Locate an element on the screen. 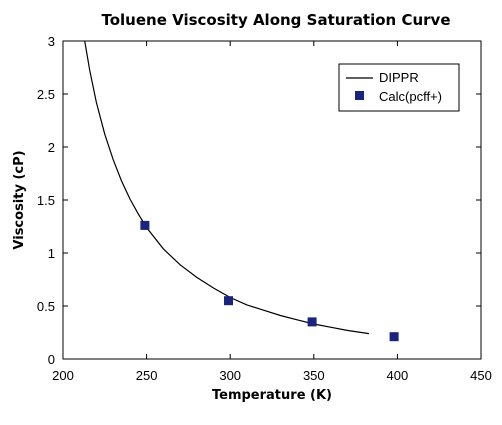 This screenshot has height=425, width=502. legend-label-dippr: DIPPR is located at coordinates (399, 77).